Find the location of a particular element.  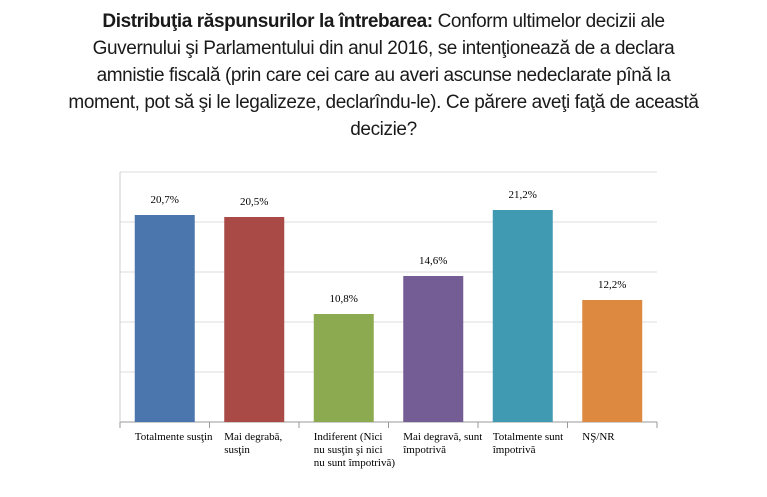

x-tick-label: Totalmente sunt împotrivă is located at coordinates (528, 443).